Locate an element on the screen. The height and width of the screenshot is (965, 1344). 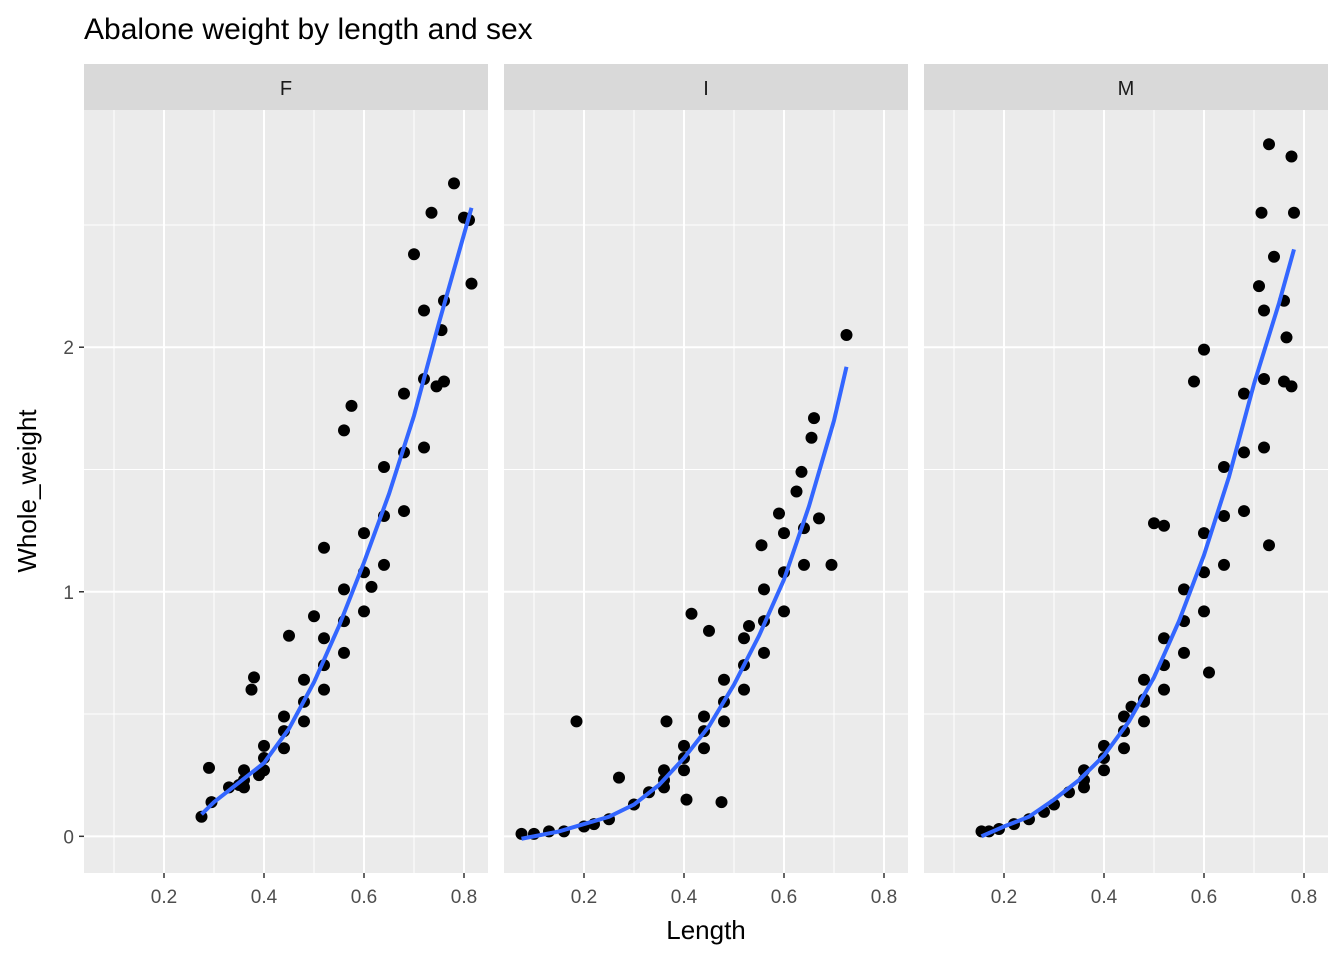
chart-title: Abalone weight by length and sex is located at coordinates (308, 29).